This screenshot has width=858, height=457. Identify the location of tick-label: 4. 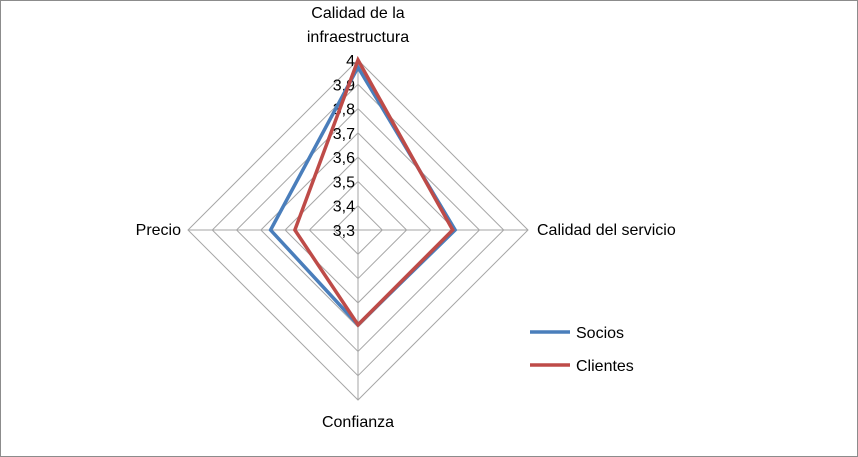
(350, 61).